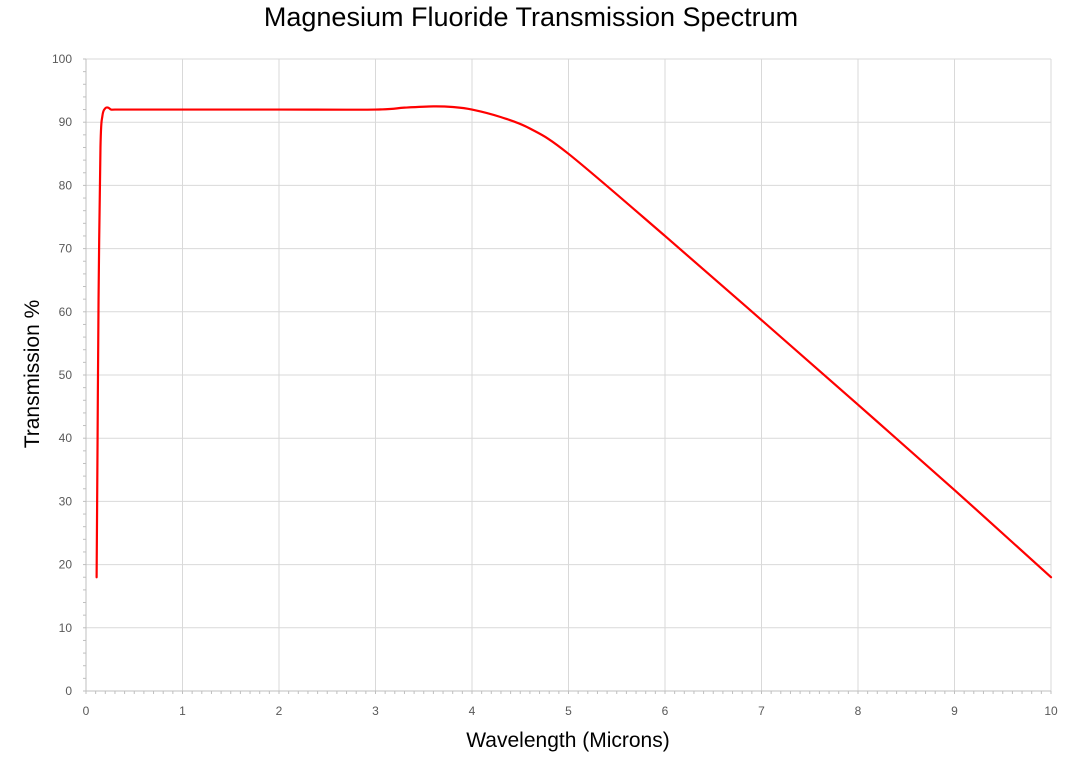  Describe the element at coordinates (567, 740) in the screenshot. I see `x-axis-title: Wavelength (Microns)` at that location.